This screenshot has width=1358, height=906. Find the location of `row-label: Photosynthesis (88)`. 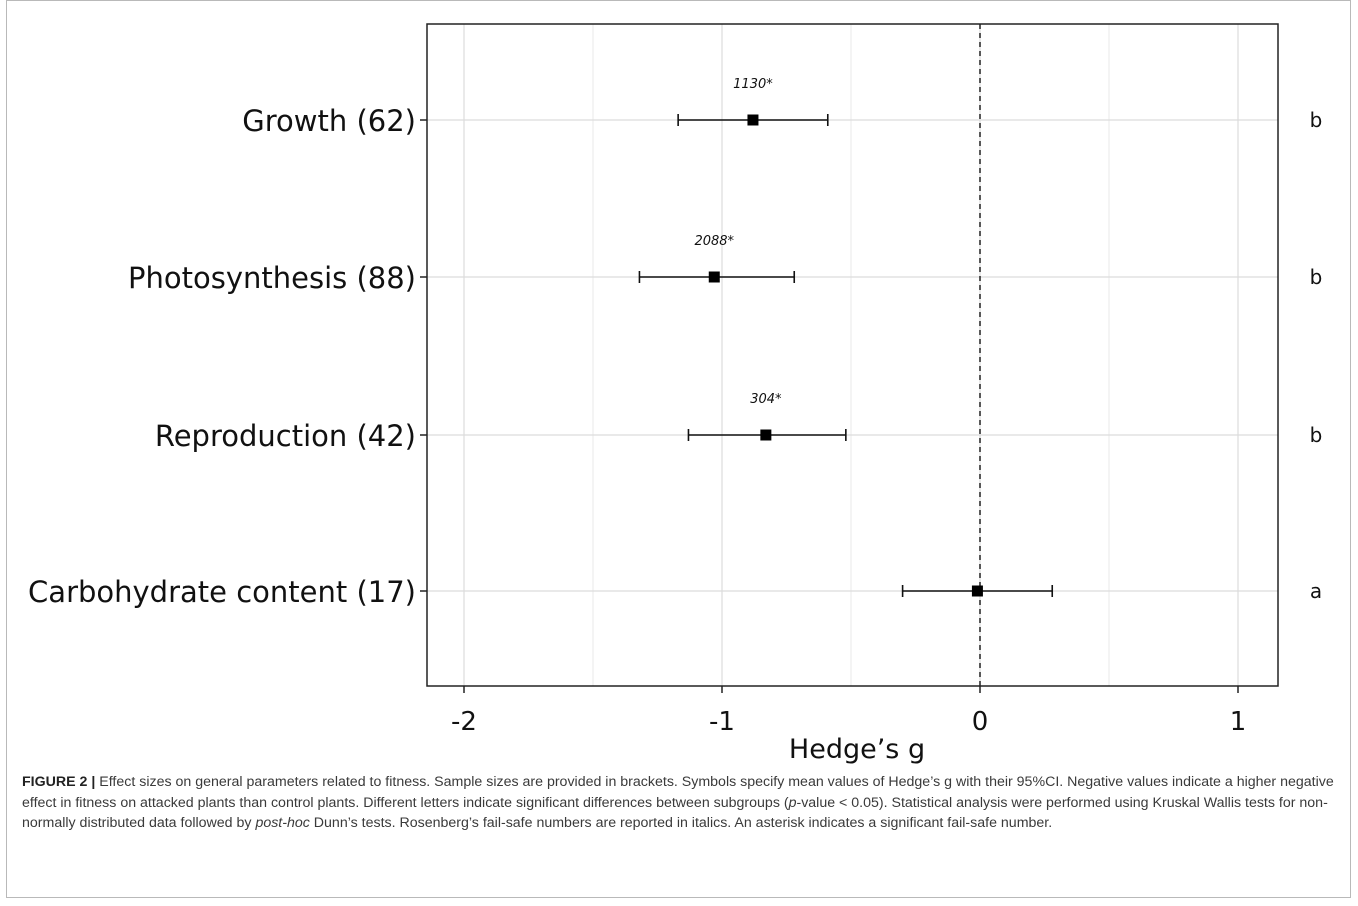

row-label: Photosynthesis (88) is located at coordinates (272, 278).